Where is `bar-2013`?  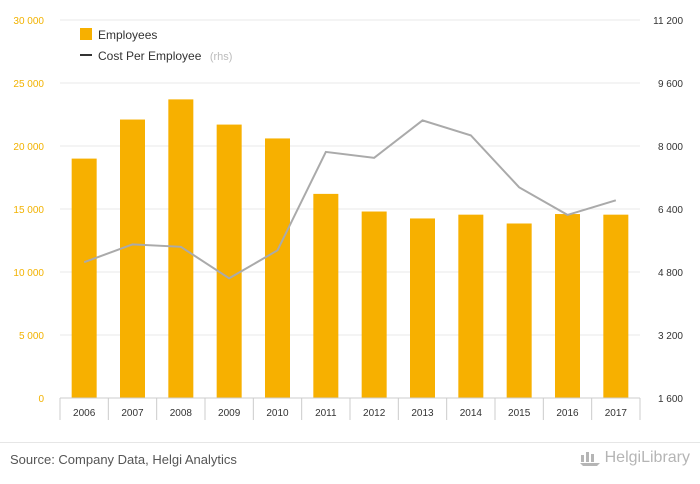
bar-2013 is located at coordinates (422, 308).